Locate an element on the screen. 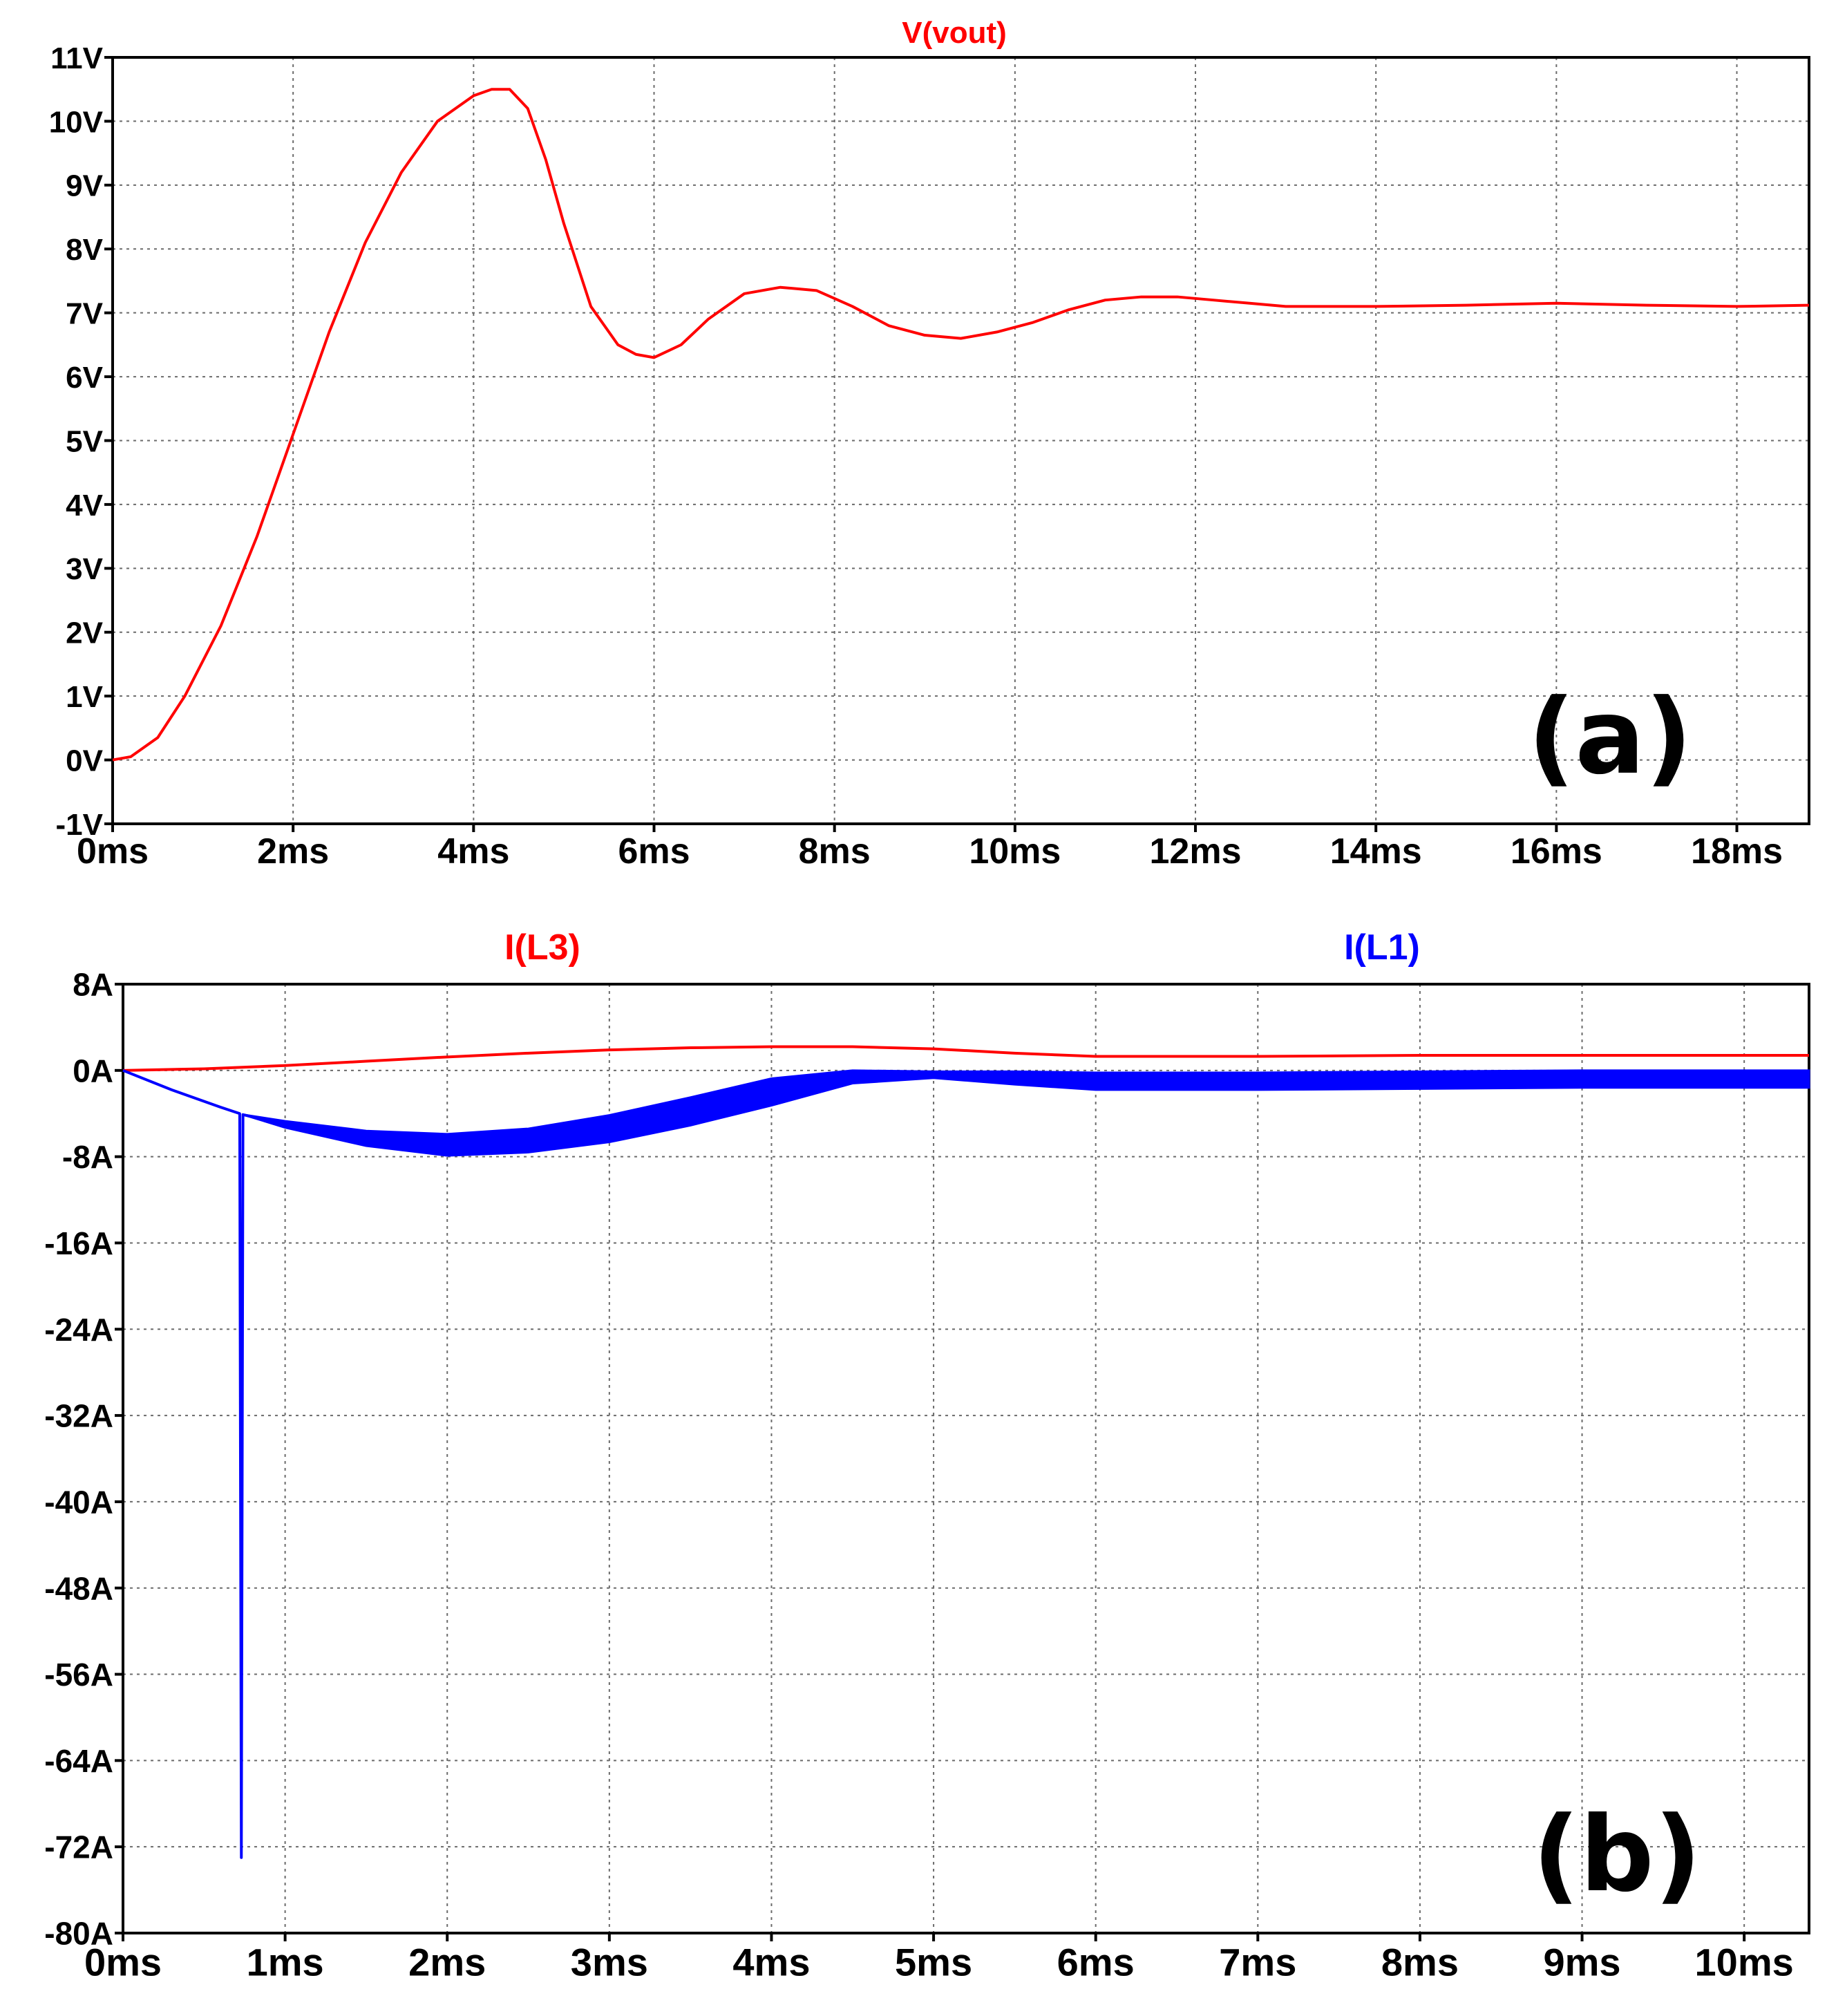 This screenshot has height=2016, width=1827. x-tick-label: 5ms is located at coordinates (933, 1963).